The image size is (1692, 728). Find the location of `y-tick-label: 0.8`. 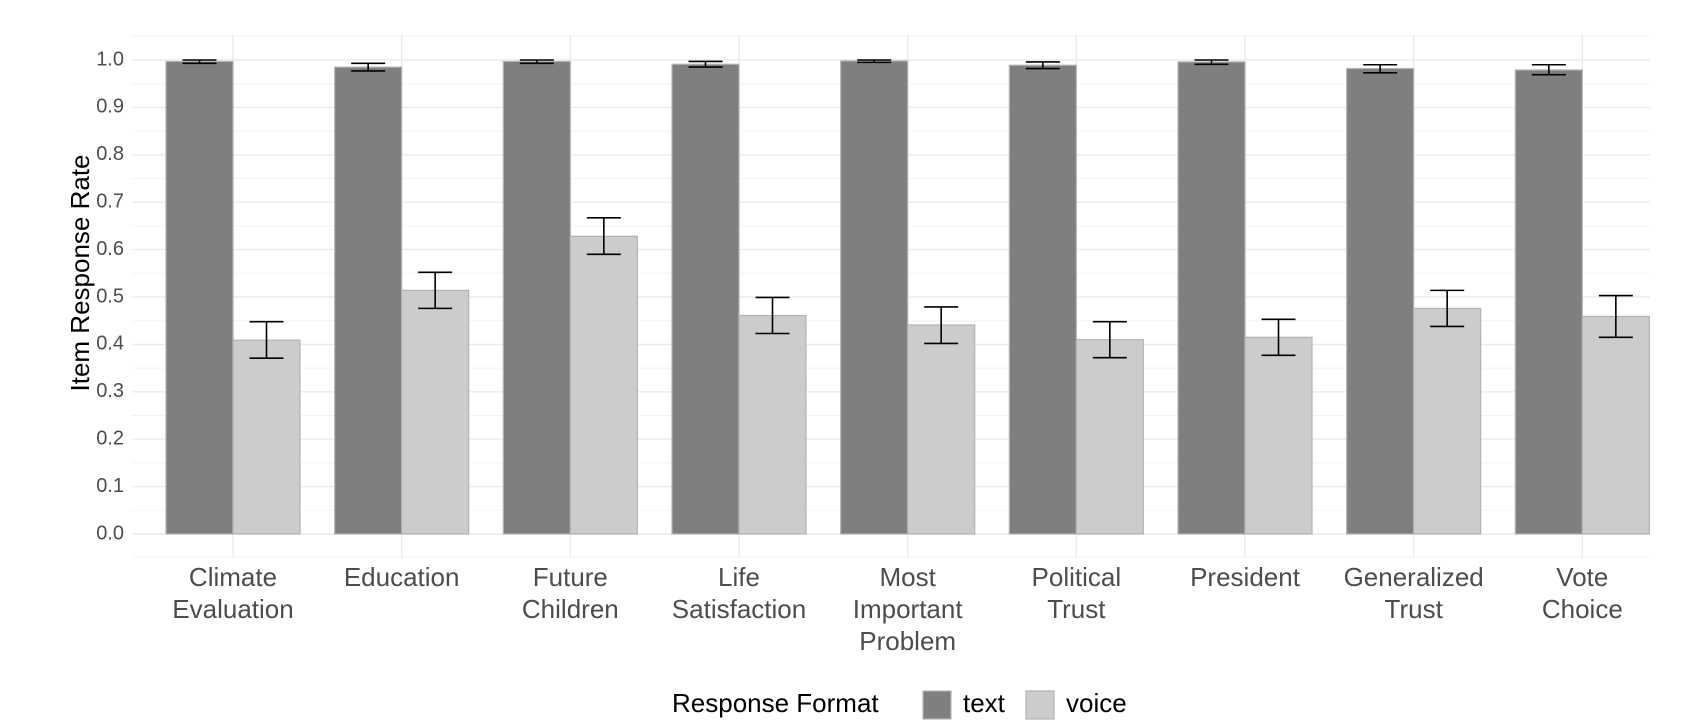

y-tick-label: 0.8 is located at coordinates (110, 154).